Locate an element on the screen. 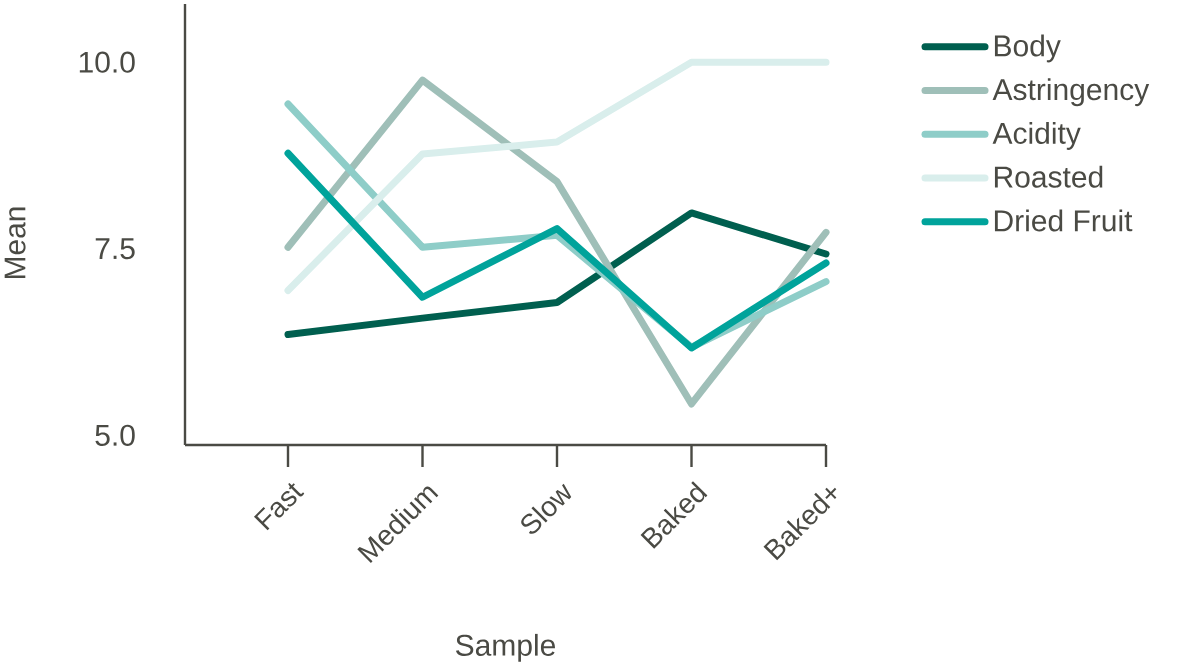  legend-label: Astringency is located at coordinates (1071, 92).